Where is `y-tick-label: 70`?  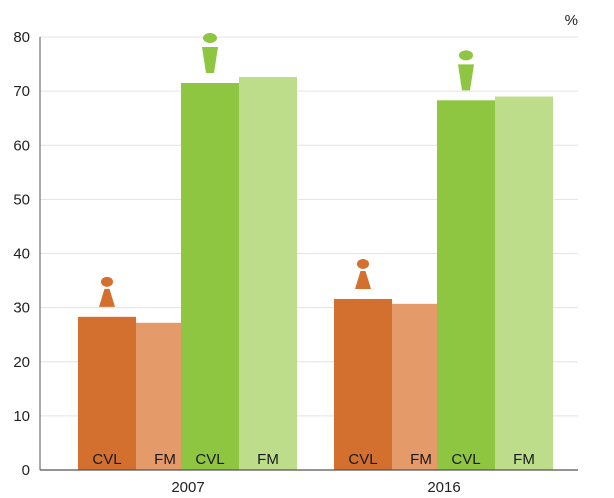 y-tick-label: 70 is located at coordinates (21, 91).